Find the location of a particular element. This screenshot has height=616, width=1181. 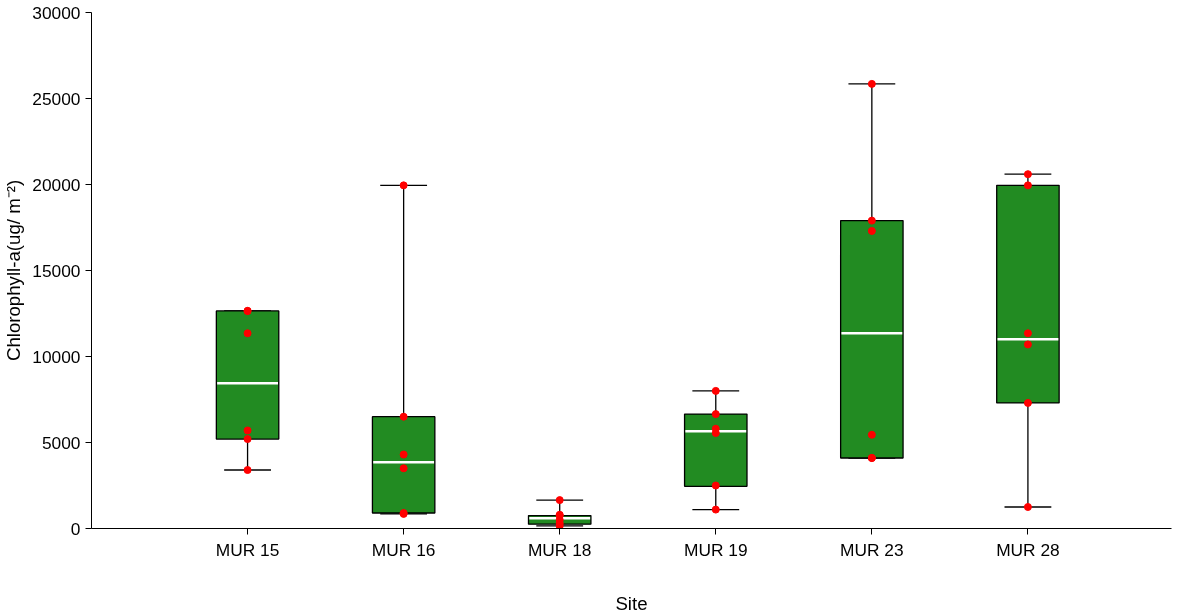

x-tick-label: MUR 18 is located at coordinates (559, 549).